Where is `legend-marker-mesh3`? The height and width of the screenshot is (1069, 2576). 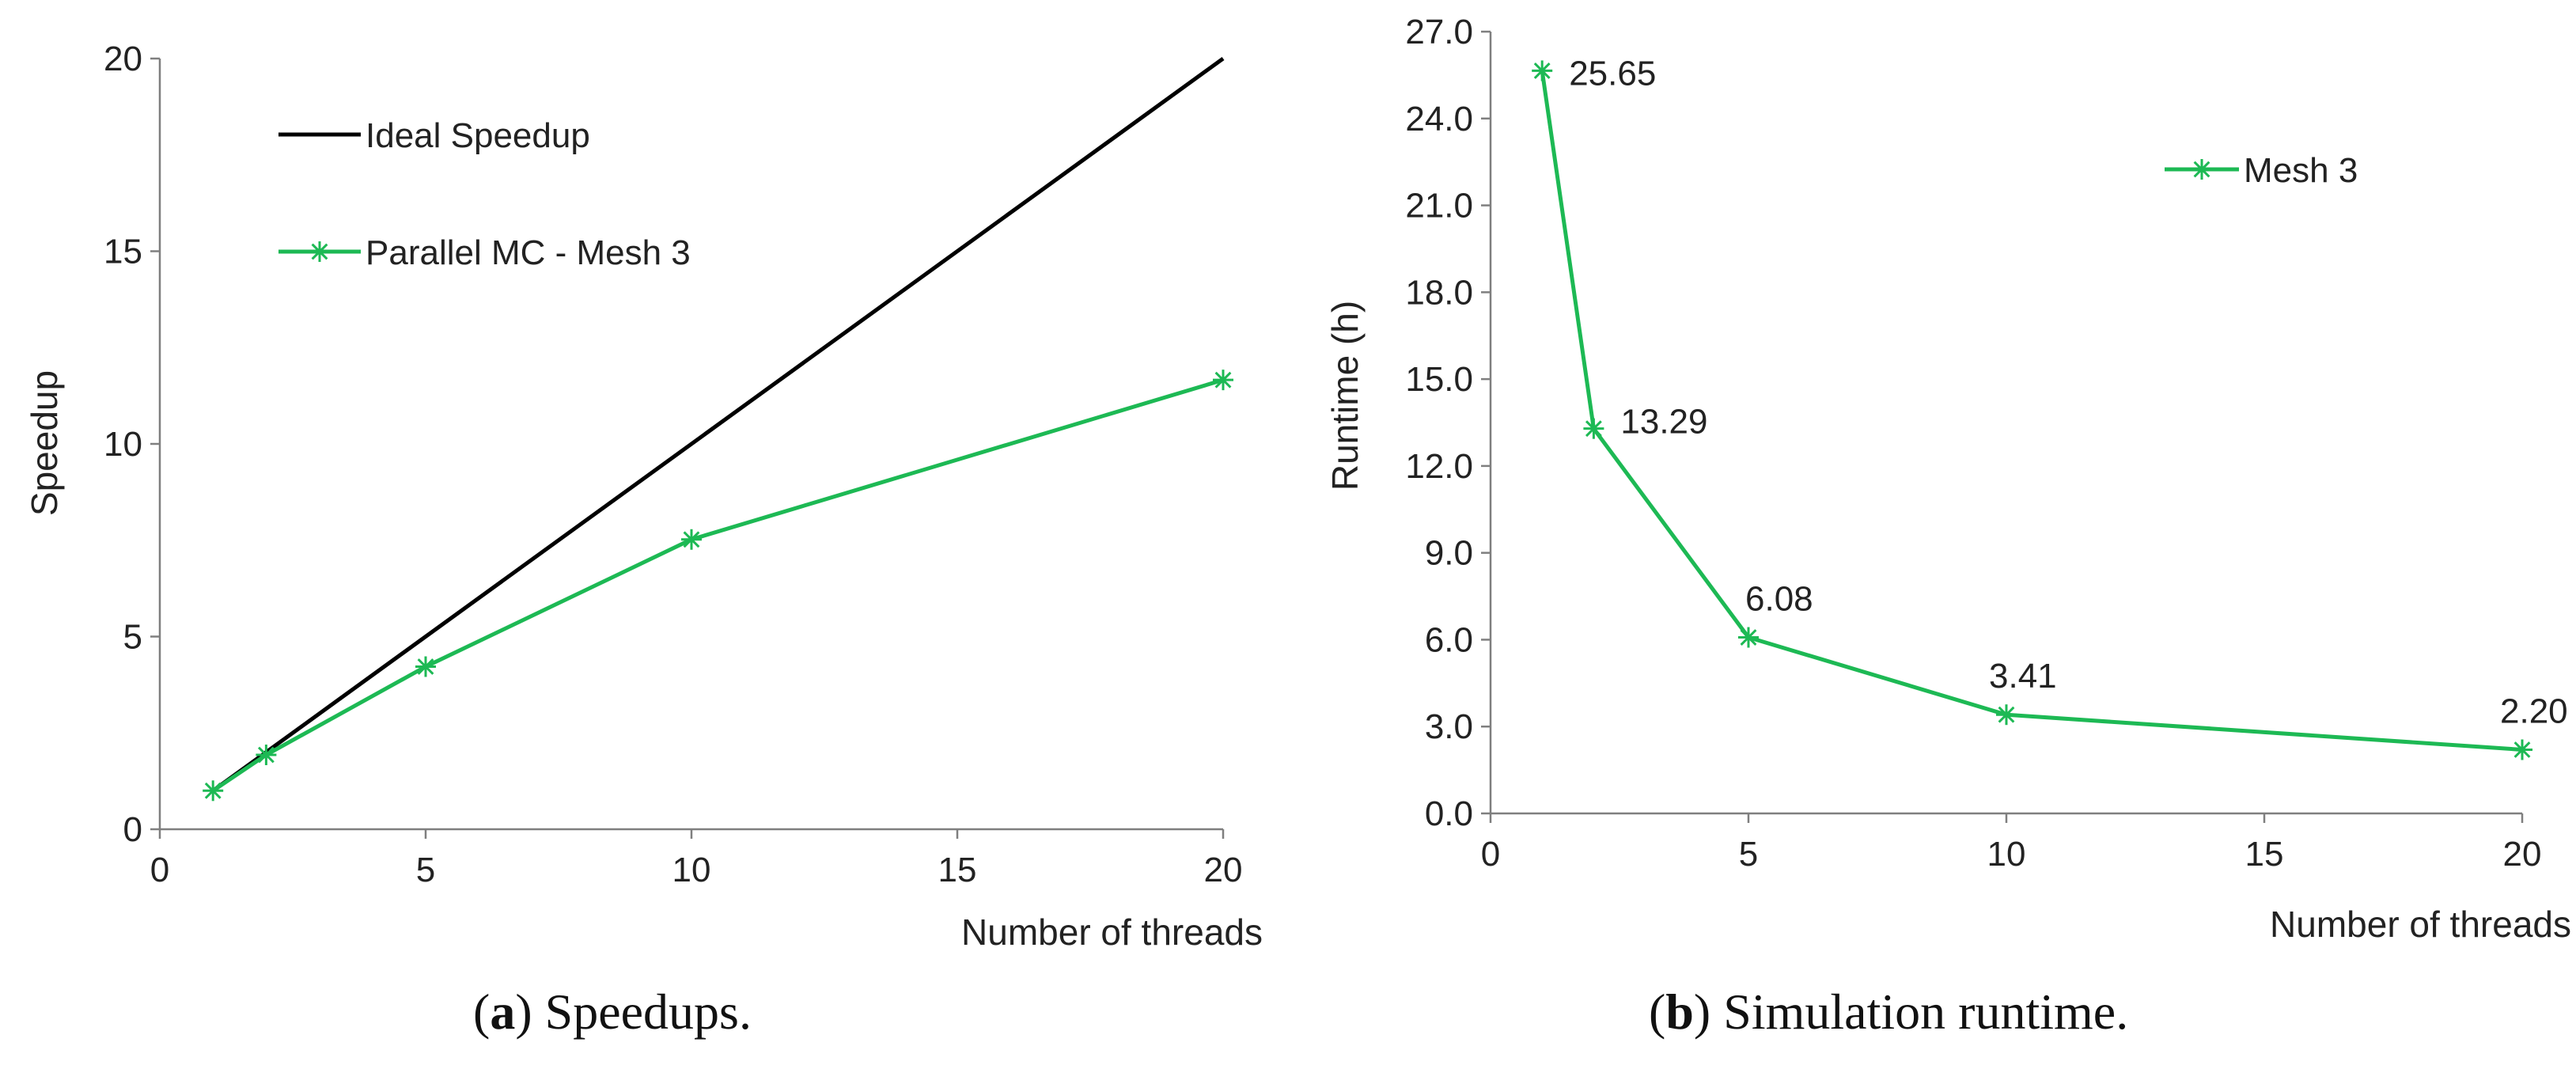
legend-marker-mesh3 is located at coordinates (2201, 169).